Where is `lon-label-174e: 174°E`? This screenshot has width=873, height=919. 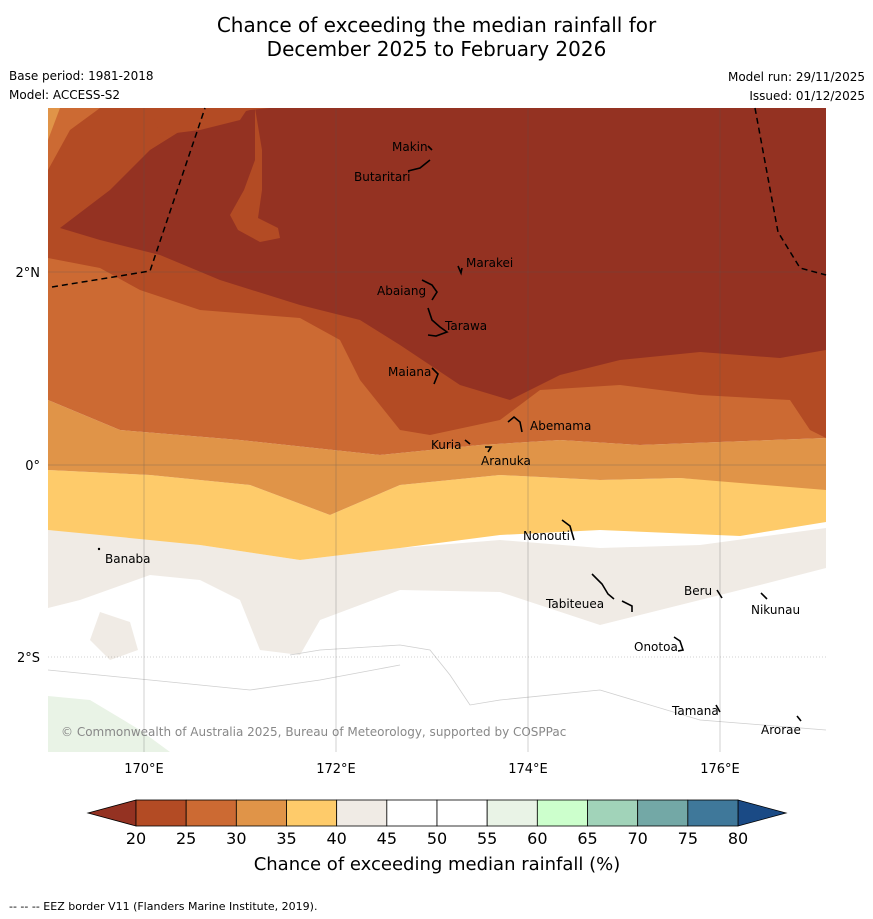
lon-label-174e: 174°E is located at coordinates (528, 769).